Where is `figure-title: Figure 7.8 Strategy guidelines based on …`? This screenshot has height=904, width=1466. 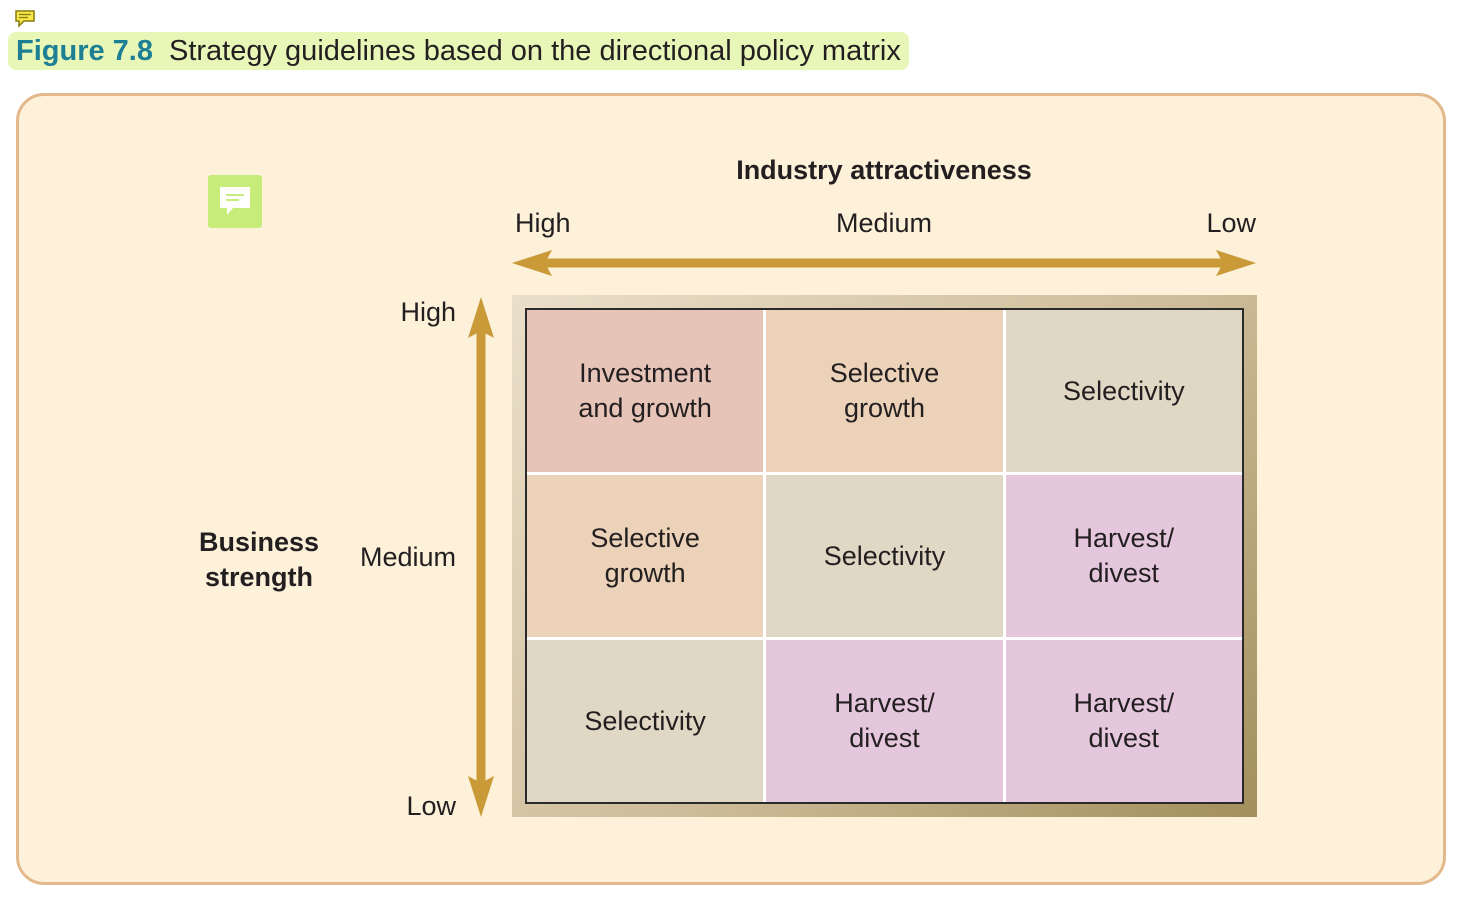
figure-title: Figure 7.8 Strategy guidelines based on … is located at coordinates (458, 51).